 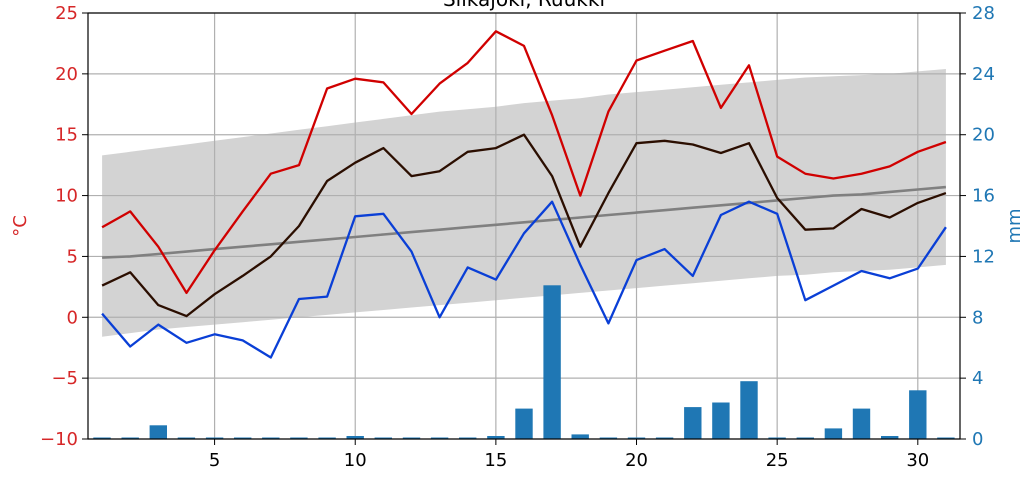 What do you see at coordinates (524, 5) in the screenshot?
I see `chart-title: Siikajoki, Ruukki` at bounding box center [524, 5].